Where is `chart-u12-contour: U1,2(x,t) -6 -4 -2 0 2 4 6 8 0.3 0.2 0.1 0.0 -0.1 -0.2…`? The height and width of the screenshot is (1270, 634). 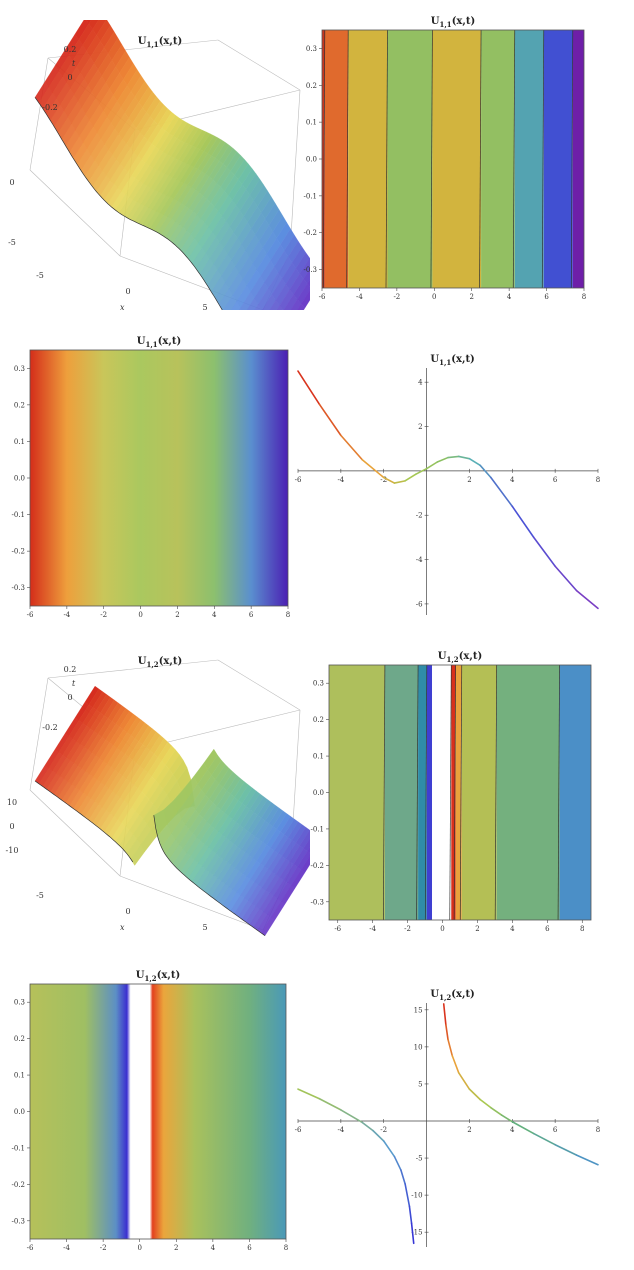 chart-u12-contour: U1,2(x,t) -6 -4 -2 0 2 4 6 8 0.3 0.2 0.1 0.0 -0.1 -0.2… is located at coordinates (451, 792).